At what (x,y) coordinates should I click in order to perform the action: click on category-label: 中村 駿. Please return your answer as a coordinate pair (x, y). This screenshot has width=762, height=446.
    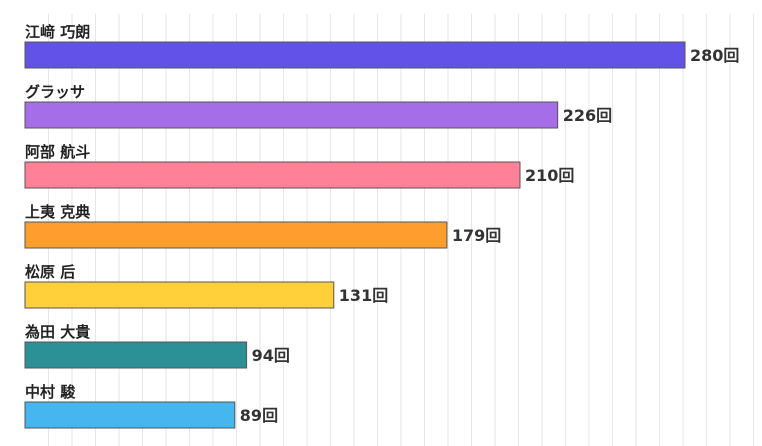
    Looking at the image, I should click on (50, 392).